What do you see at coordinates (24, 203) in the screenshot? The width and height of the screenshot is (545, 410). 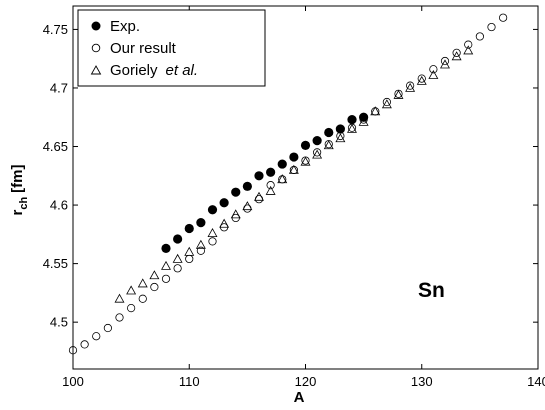 I see `y-axis-label-sub: ch` at bounding box center [24, 203].